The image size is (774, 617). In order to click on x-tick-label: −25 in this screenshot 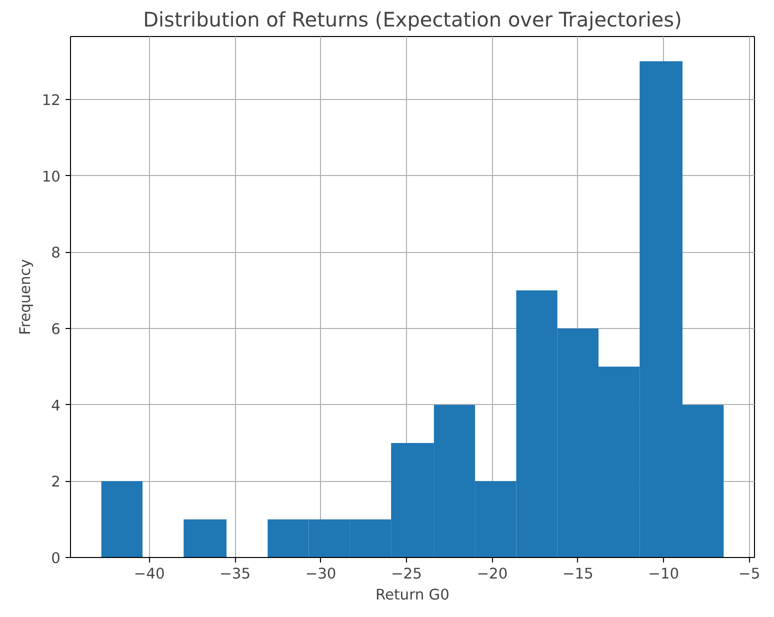, I will do `click(406, 574)`.